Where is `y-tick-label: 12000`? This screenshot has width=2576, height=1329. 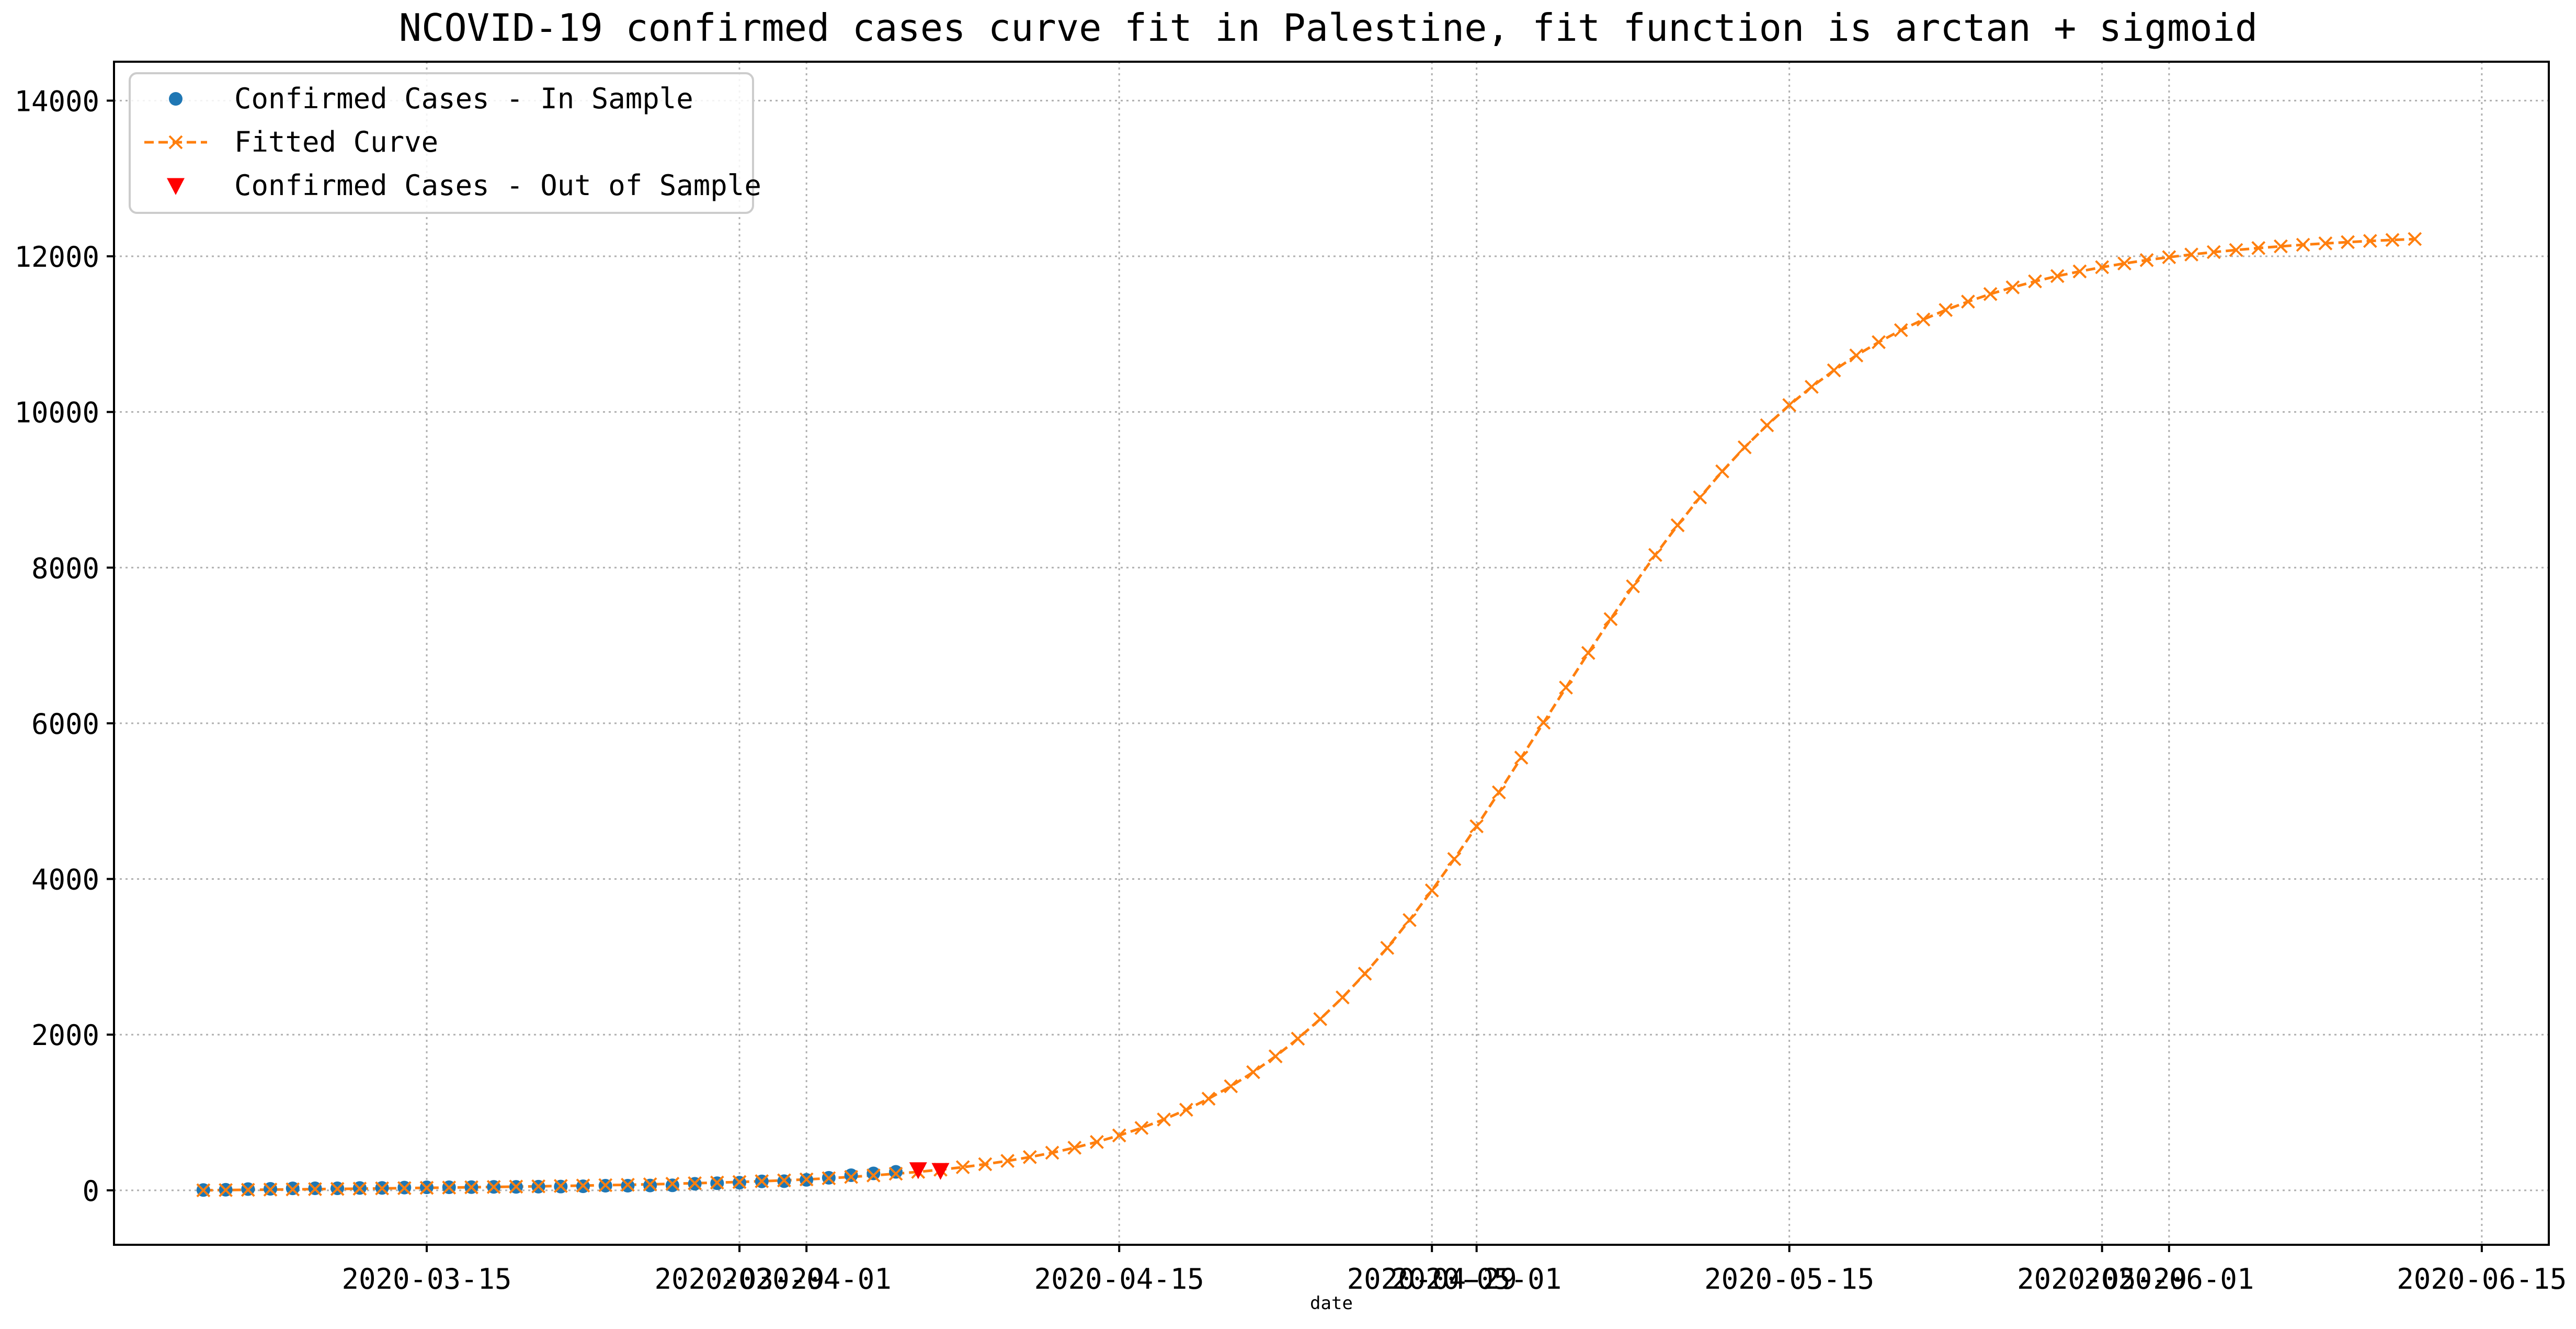
y-tick-label: 12000 is located at coordinates (57, 257).